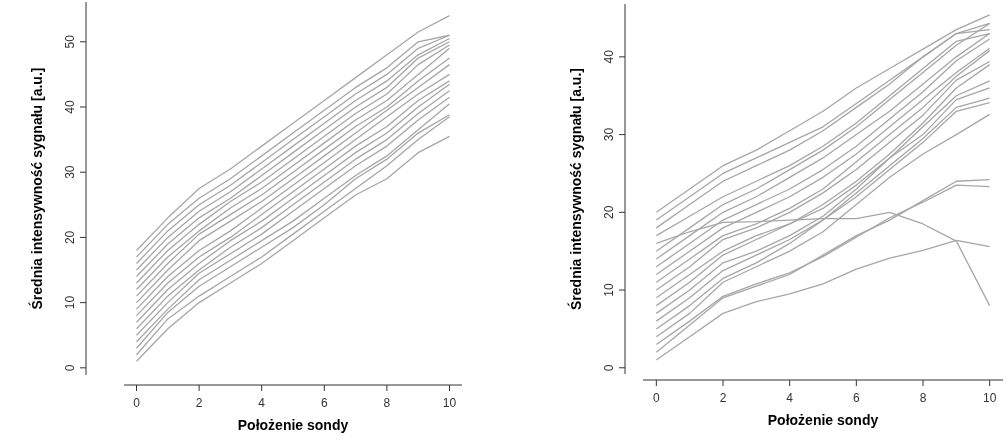 This screenshot has width=1008, height=443. Describe the element at coordinates (70, 41) in the screenshot. I see `y-tick-label: 50` at that location.